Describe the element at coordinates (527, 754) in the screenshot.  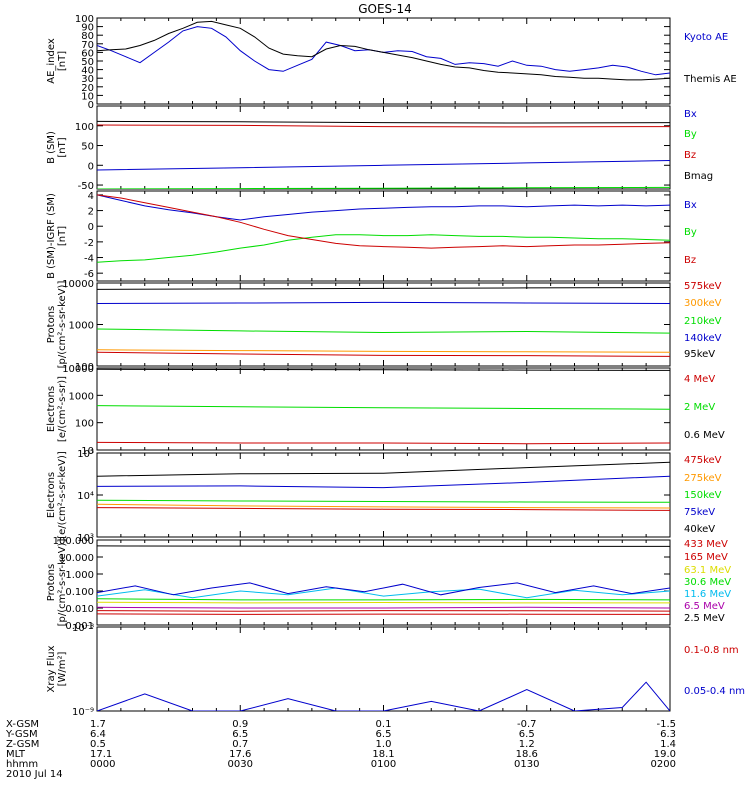
I see `x-axis-value: 18.6` at that location.